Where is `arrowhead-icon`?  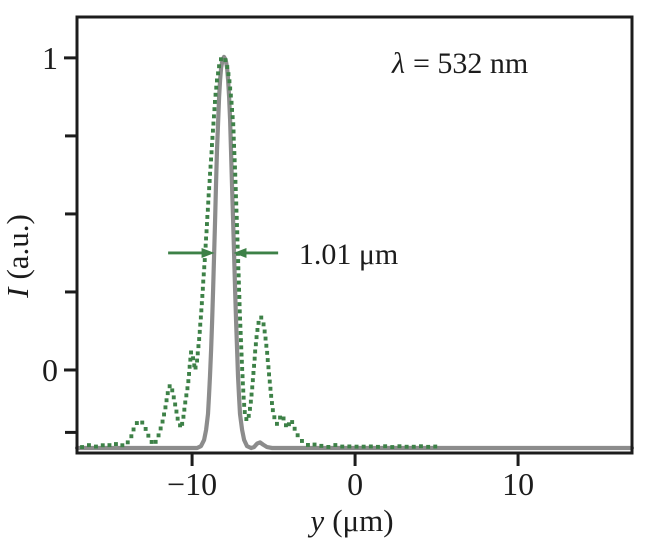
arrowhead-icon is located at coordinates (240, 252).